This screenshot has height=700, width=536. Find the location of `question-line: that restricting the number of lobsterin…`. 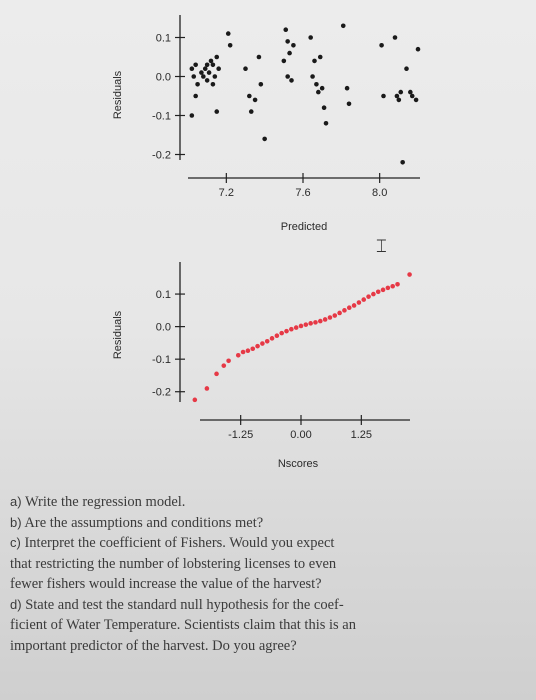

question-line: that restricting the number of lobsterin… is located at coordinates (173, 563).